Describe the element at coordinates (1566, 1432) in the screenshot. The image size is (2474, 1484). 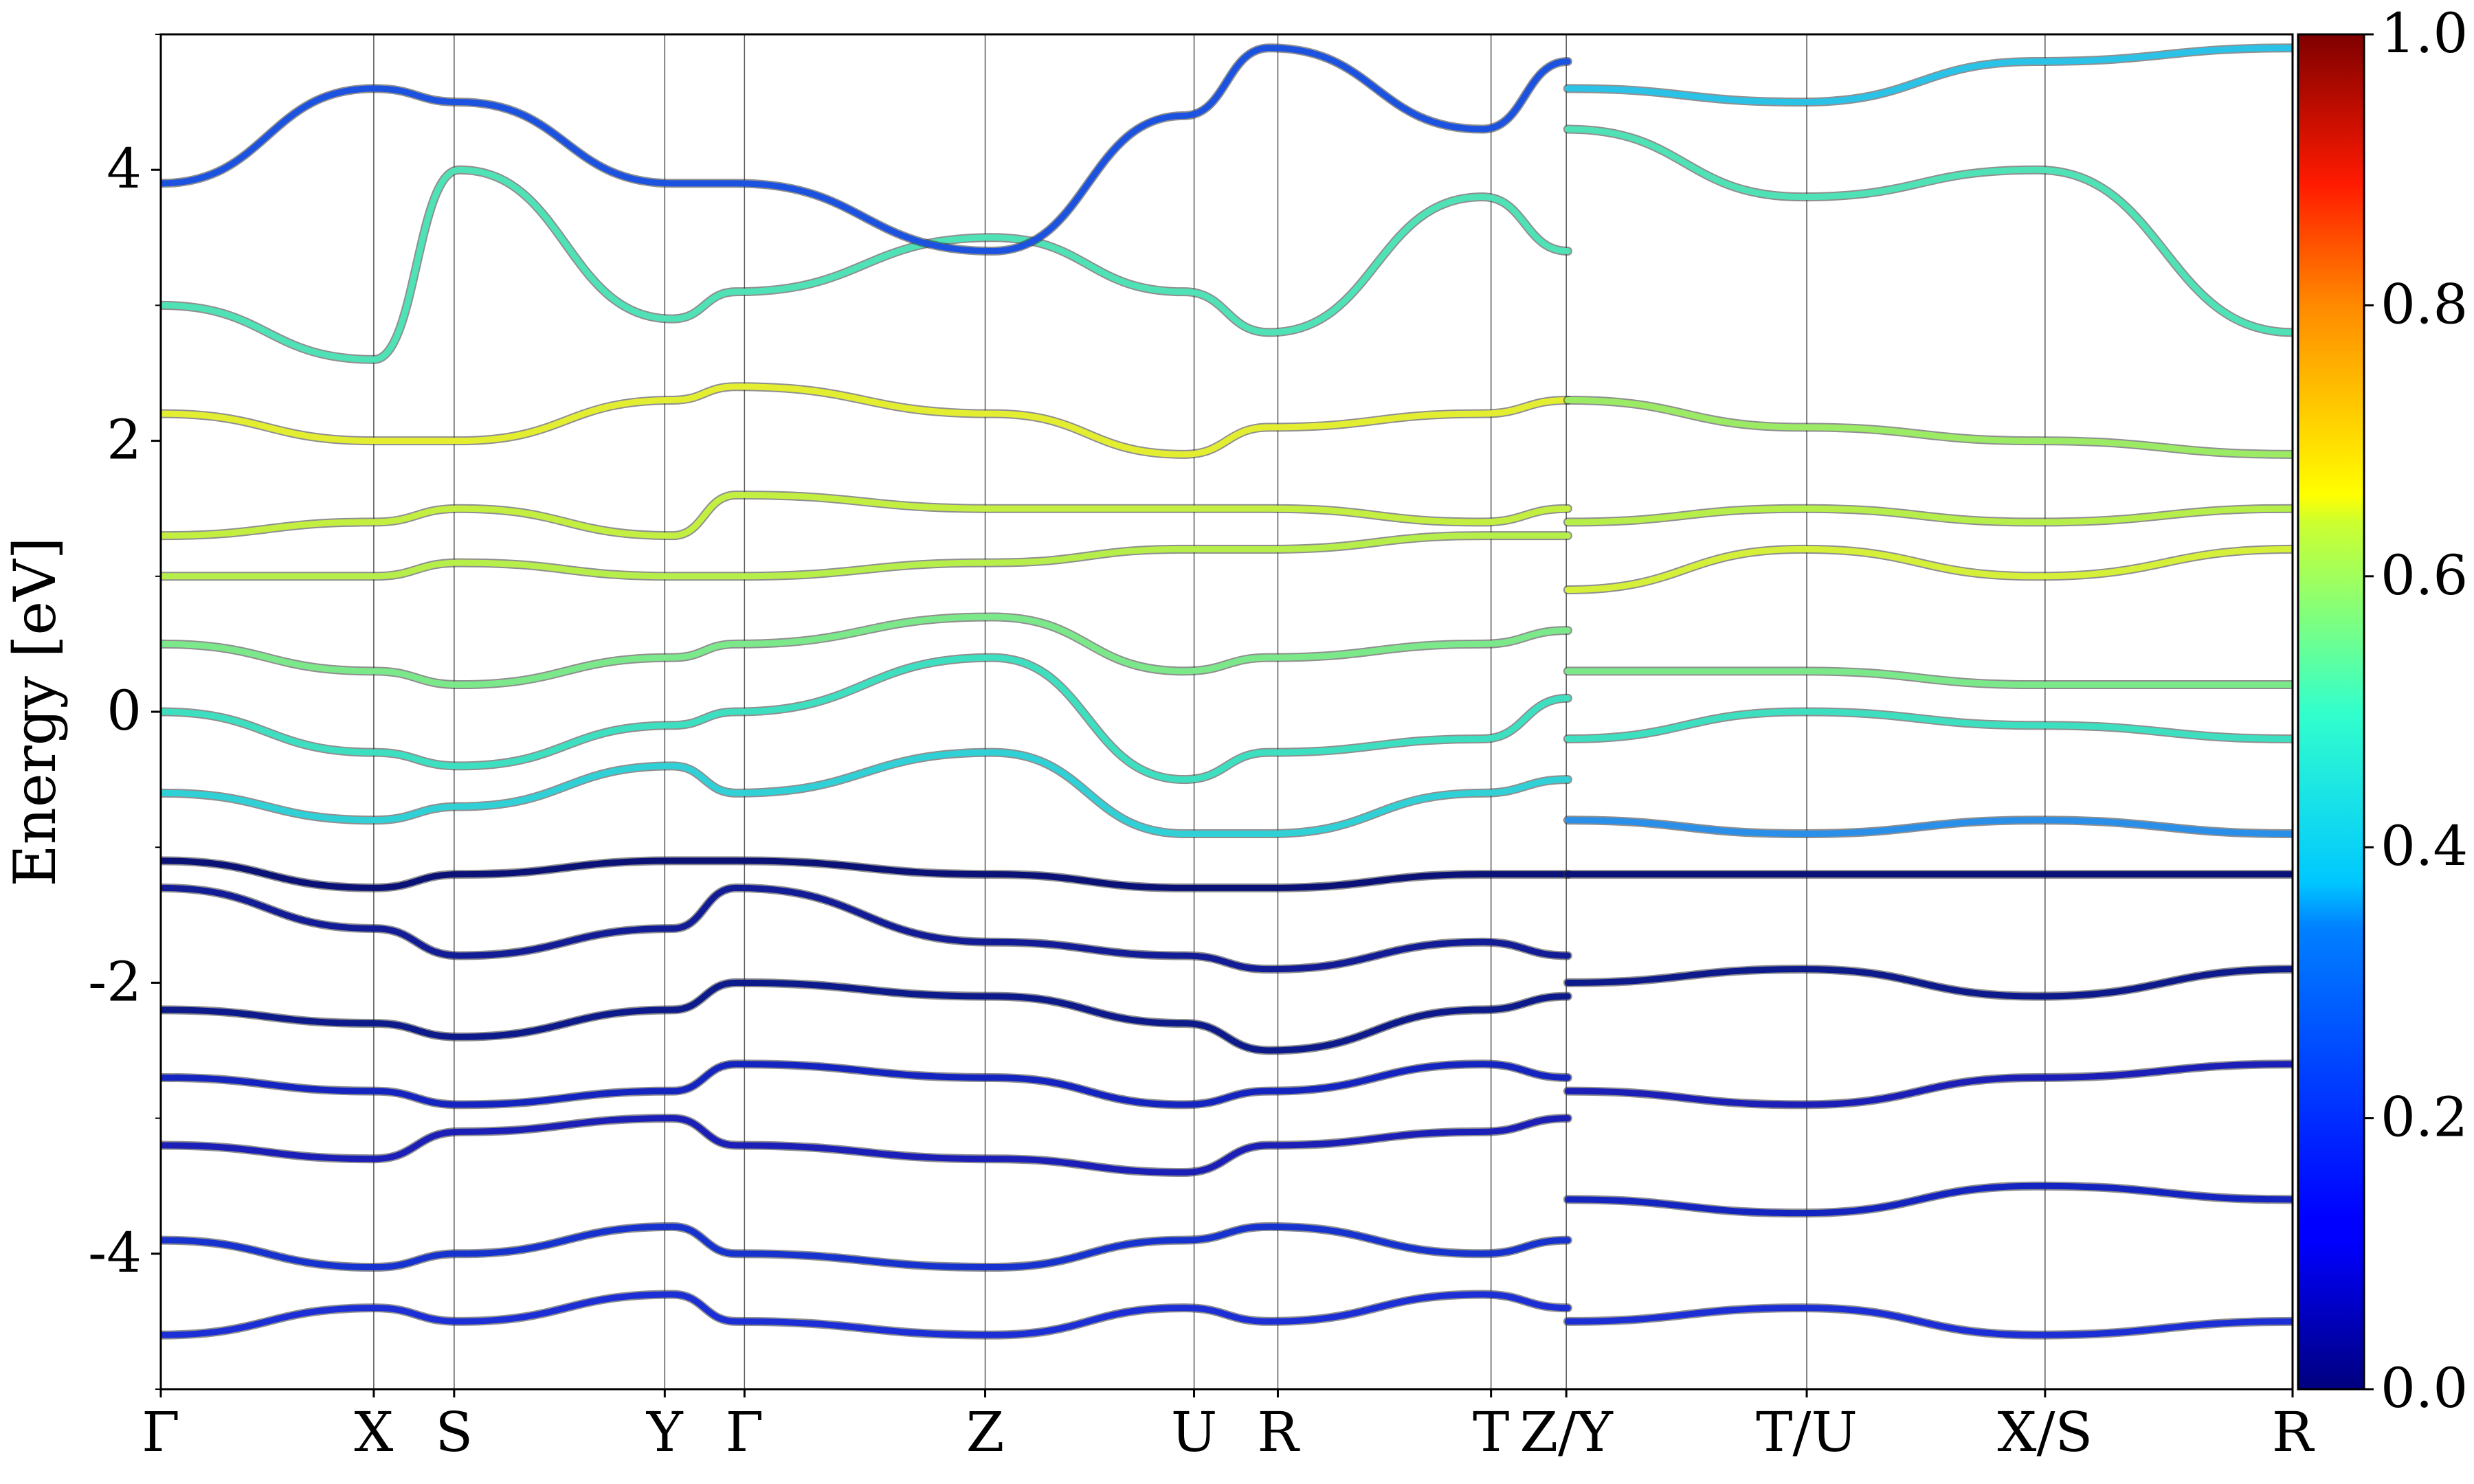
I see `x-tick-label: Z/Y` at that location.